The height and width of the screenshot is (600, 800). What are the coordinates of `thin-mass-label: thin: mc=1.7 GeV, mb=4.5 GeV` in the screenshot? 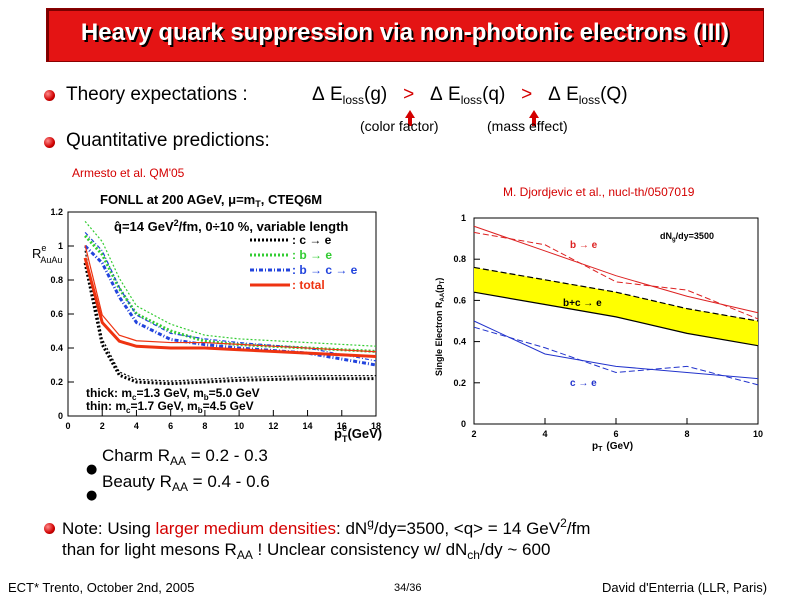 It's located at (170, 407).